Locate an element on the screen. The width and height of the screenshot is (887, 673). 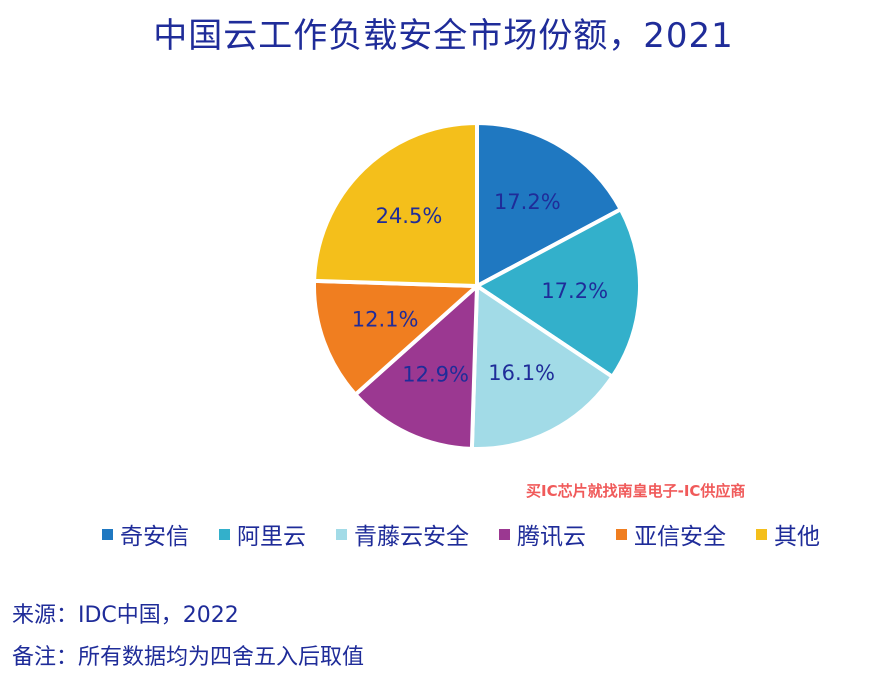
slice-label-qianxin: 17.2% is located at coordinates (527, 202).